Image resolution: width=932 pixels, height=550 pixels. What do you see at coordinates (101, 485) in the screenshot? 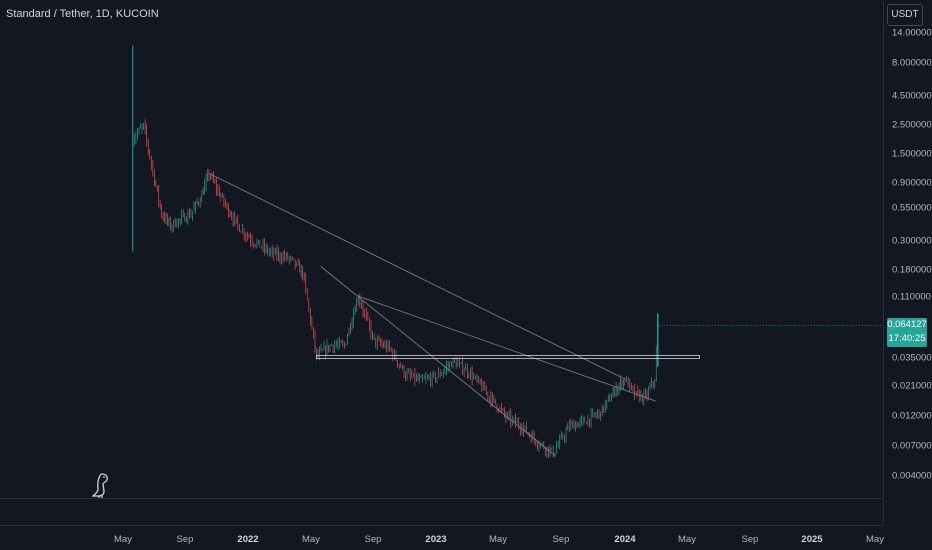
I see `dino-logo-icon` at bounding box center [101, 485].